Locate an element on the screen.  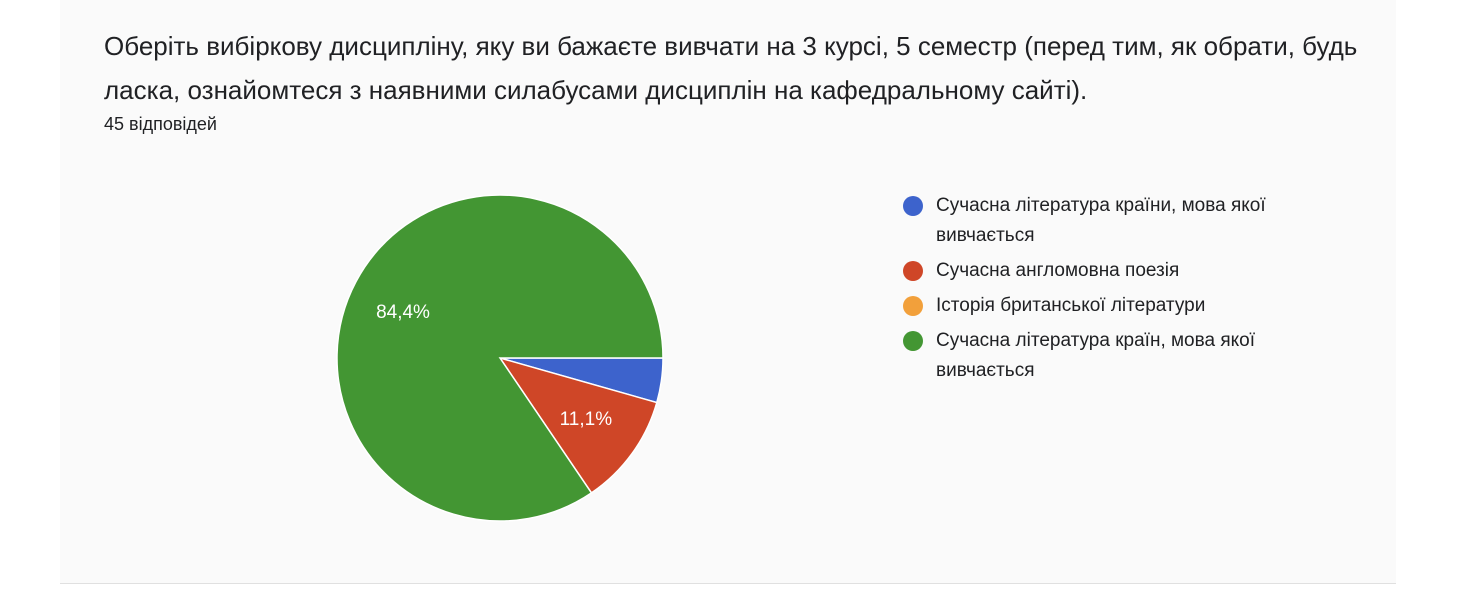
response-count: 45 відповідей is located at coordinates (160, 124).